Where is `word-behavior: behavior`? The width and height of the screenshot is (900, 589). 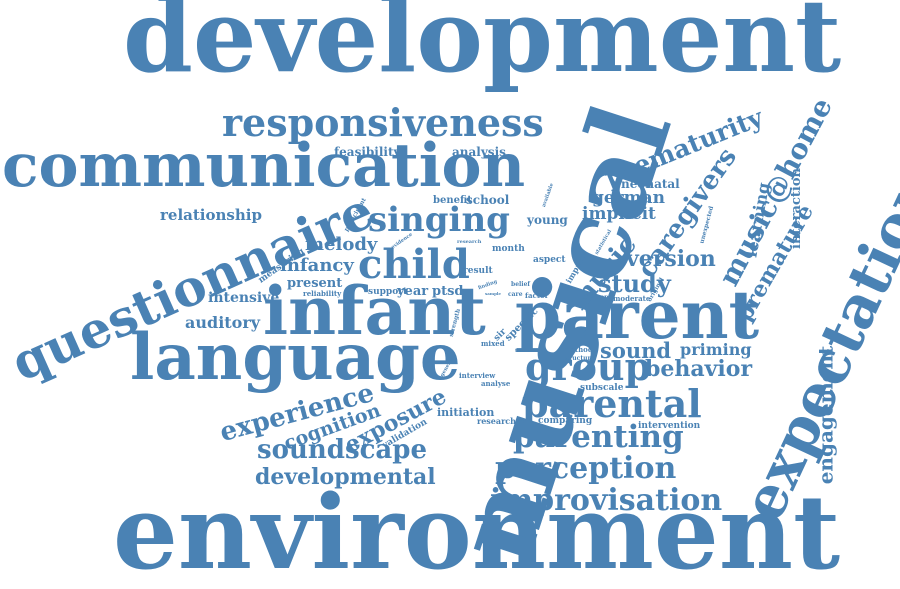 word-behavior: behavior is located at coordinates (699, 369).